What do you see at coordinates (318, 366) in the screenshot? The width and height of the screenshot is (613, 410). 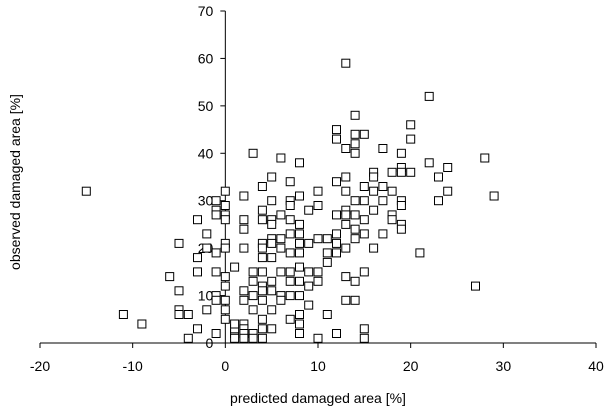 I see `x-tick-label: 10` at bounding box center [318, 366].